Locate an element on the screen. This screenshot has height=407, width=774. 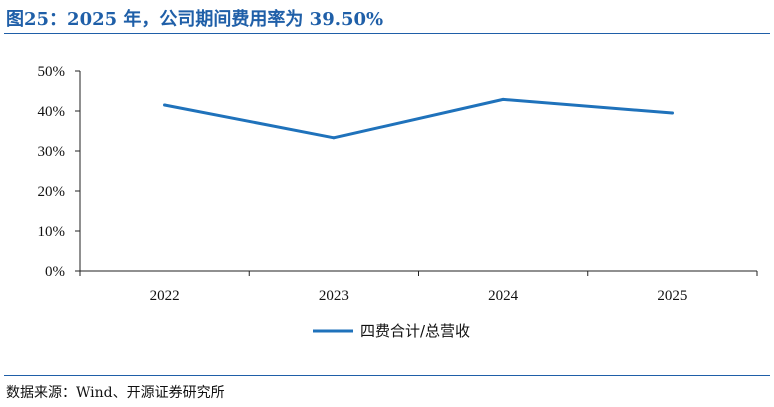
x-tick-label: 2025 is located at coordinates (672, 296).